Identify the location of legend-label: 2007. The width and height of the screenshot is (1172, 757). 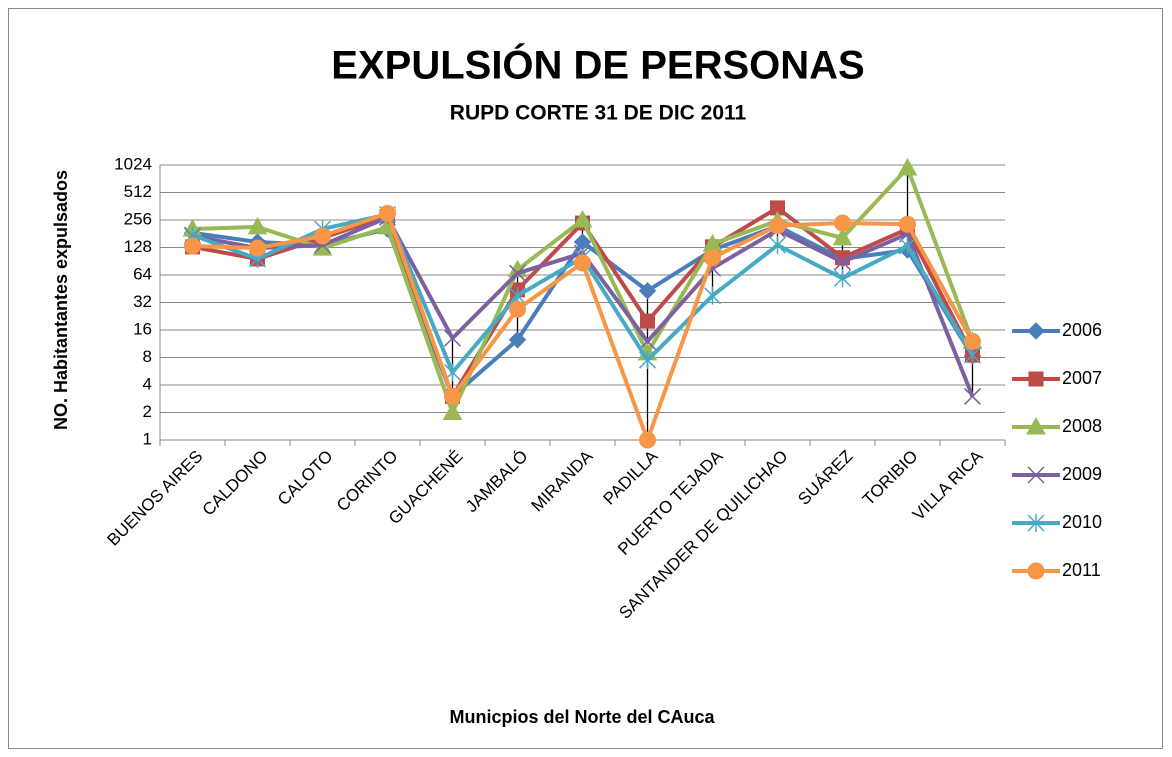
(1082, 378).